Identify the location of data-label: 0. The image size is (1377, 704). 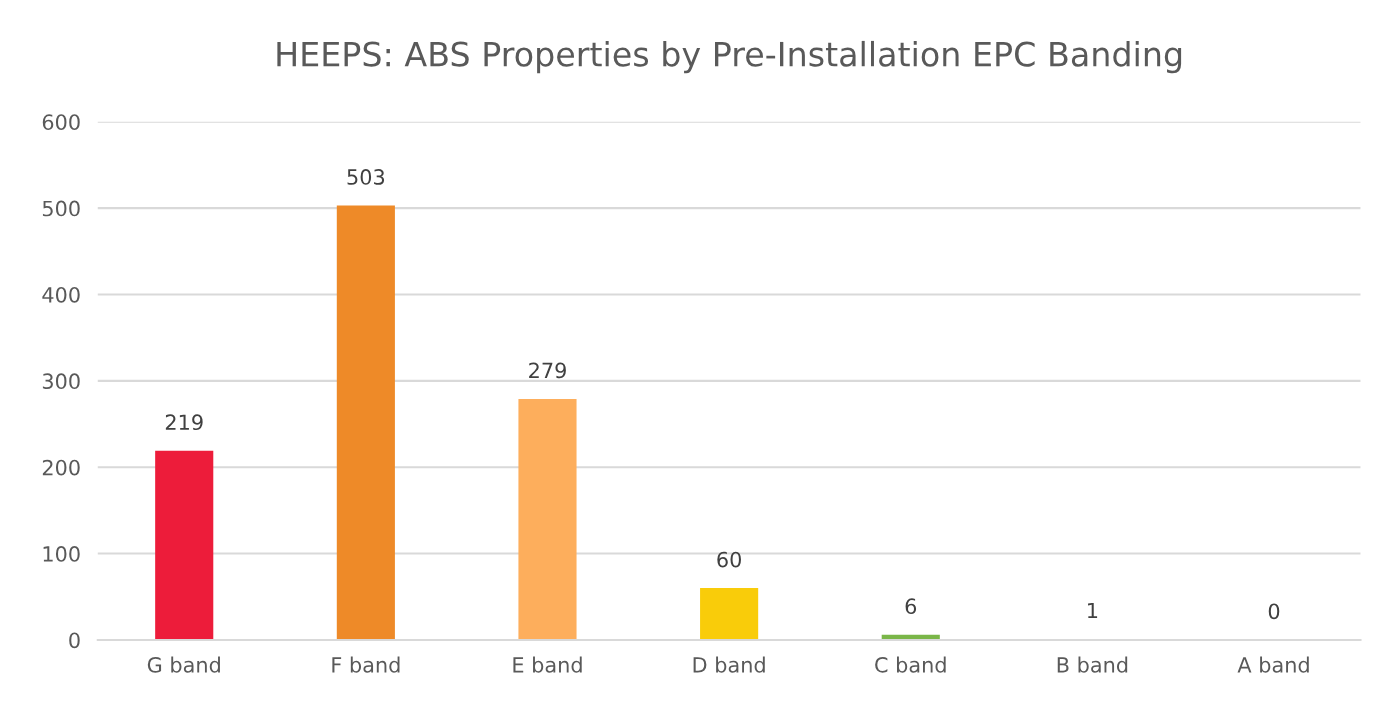
(1274, 611).